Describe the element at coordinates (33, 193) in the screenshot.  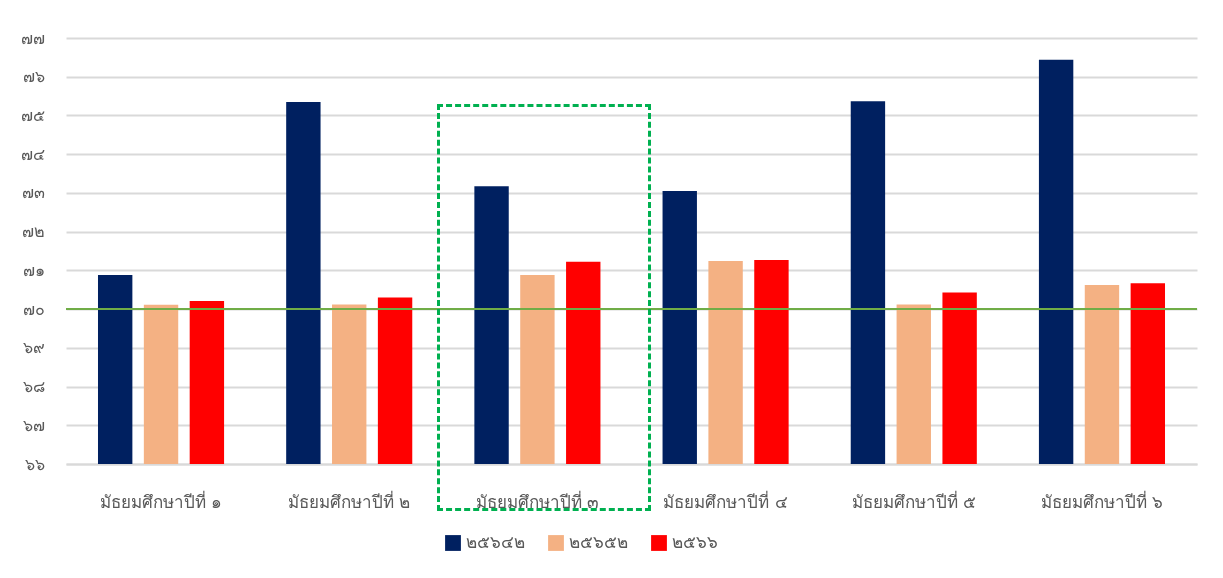
I see `y-tick-label: ๗๓` at that location.